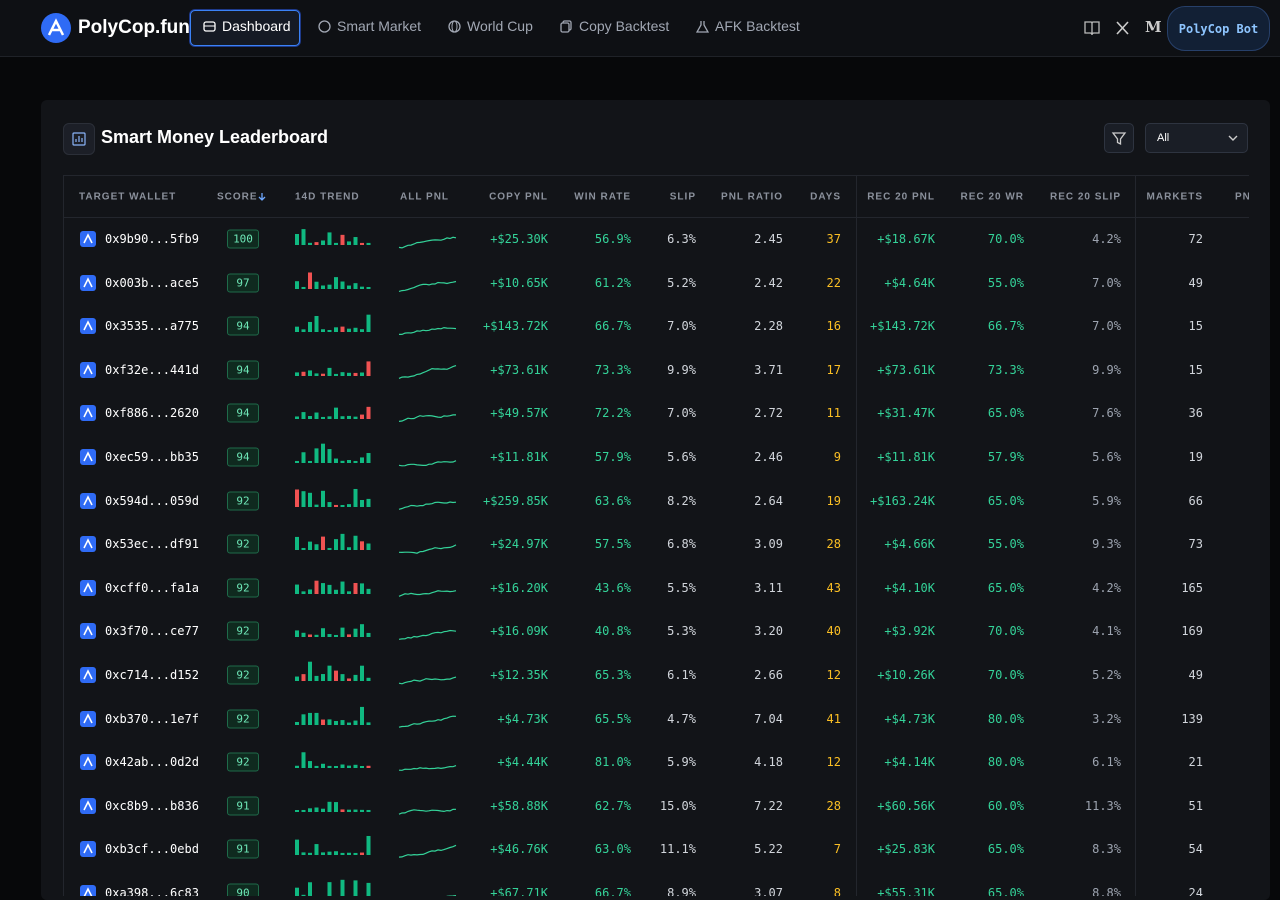  What do you see at coordinates (1195, 544) in the screenshot?
I see `table-cell: 73` at bounding box center [1195, 544].